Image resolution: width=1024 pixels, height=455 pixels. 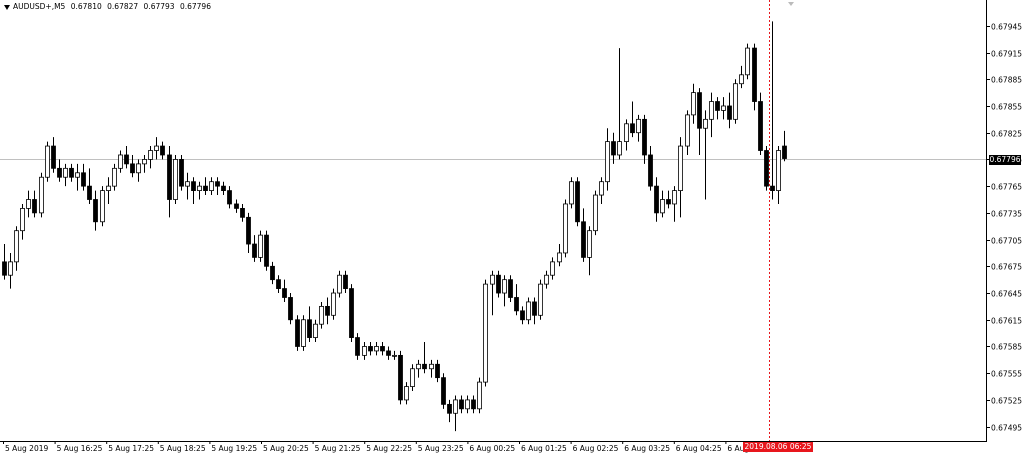 I want to click on time-tick-label: 5 Aug 16:25, so click(x=80, y=448).